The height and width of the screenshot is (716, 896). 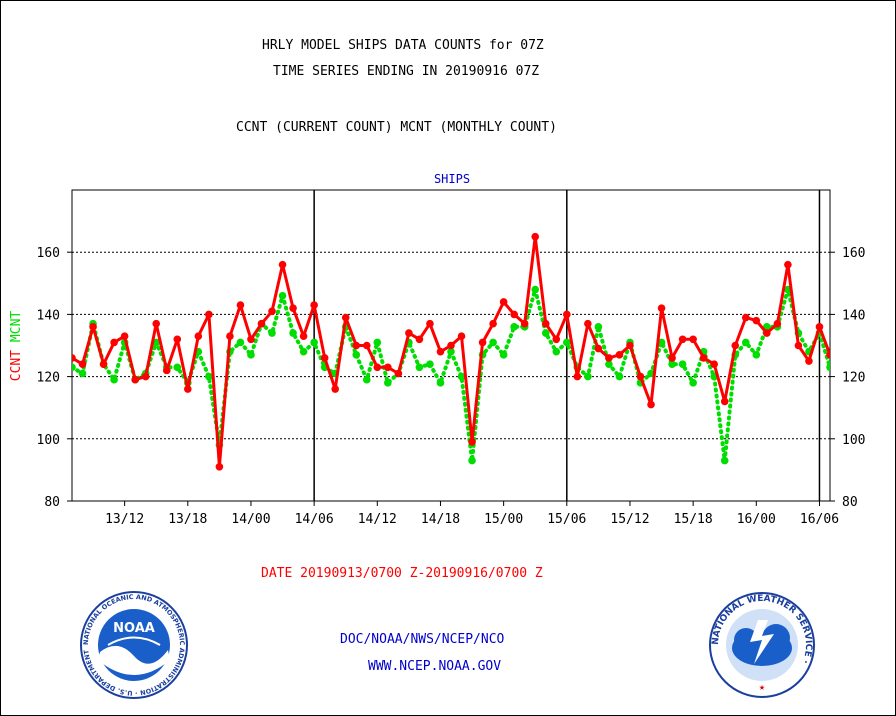 I want to click on svg-text: NOAA, so click(x=134, y=628).